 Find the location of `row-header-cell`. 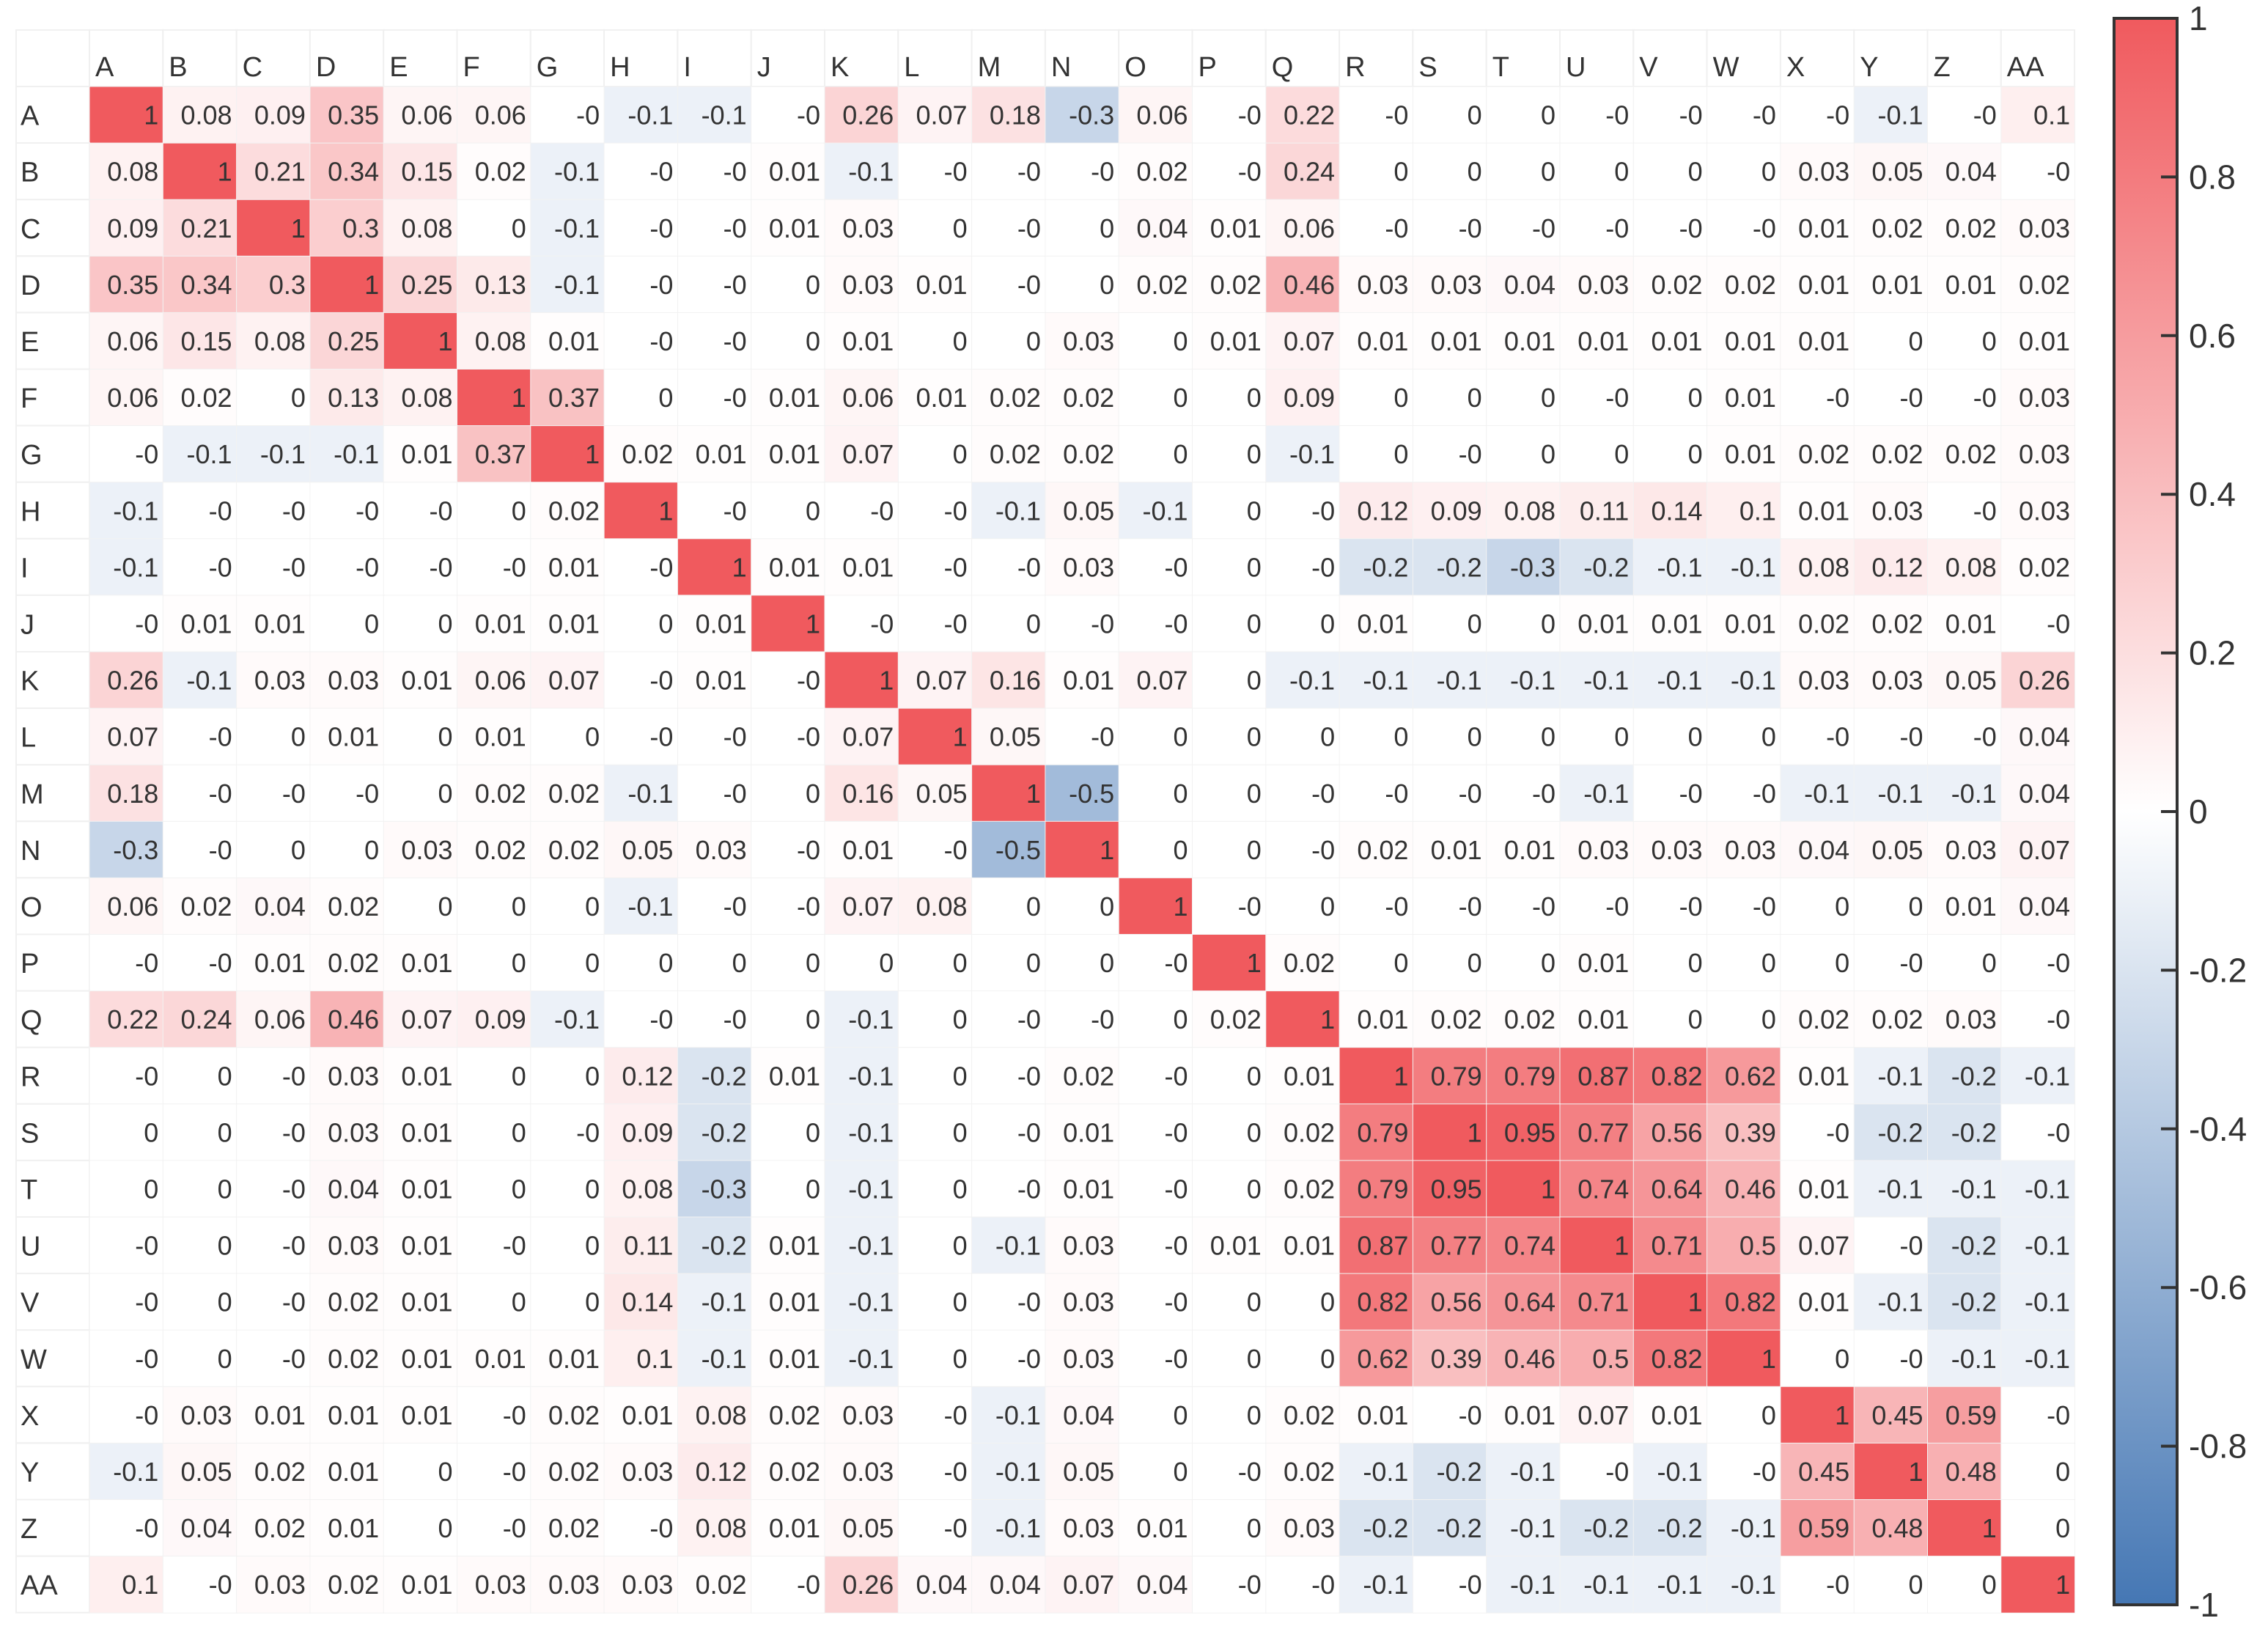

row-header-cell is located at coordinates (52, 398).